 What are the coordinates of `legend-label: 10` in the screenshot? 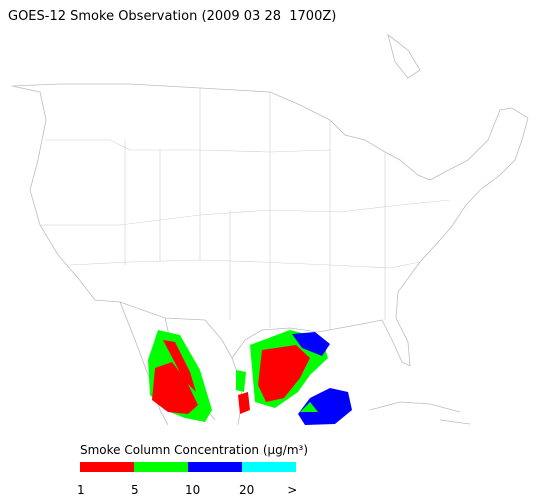 It's located at (192, 490).